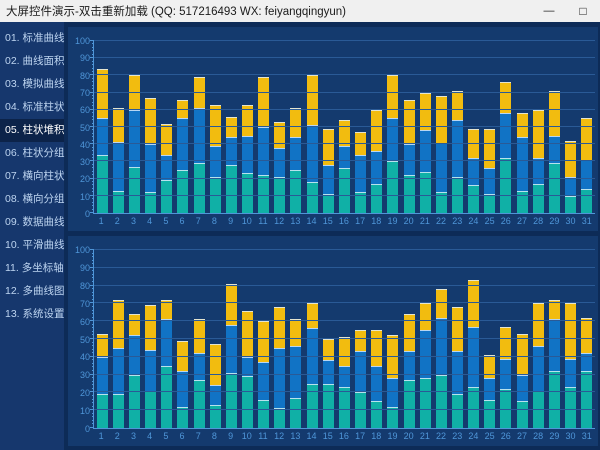 The width and height of the screenshot is (600, 450). I want to click on x-axis-label: 5, so click(166, 221).